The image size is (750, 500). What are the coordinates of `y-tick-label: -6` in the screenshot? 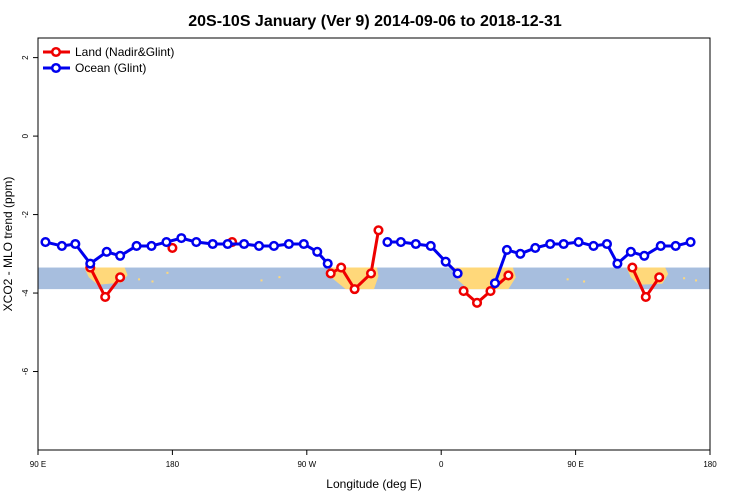 It's located at (25, 371).